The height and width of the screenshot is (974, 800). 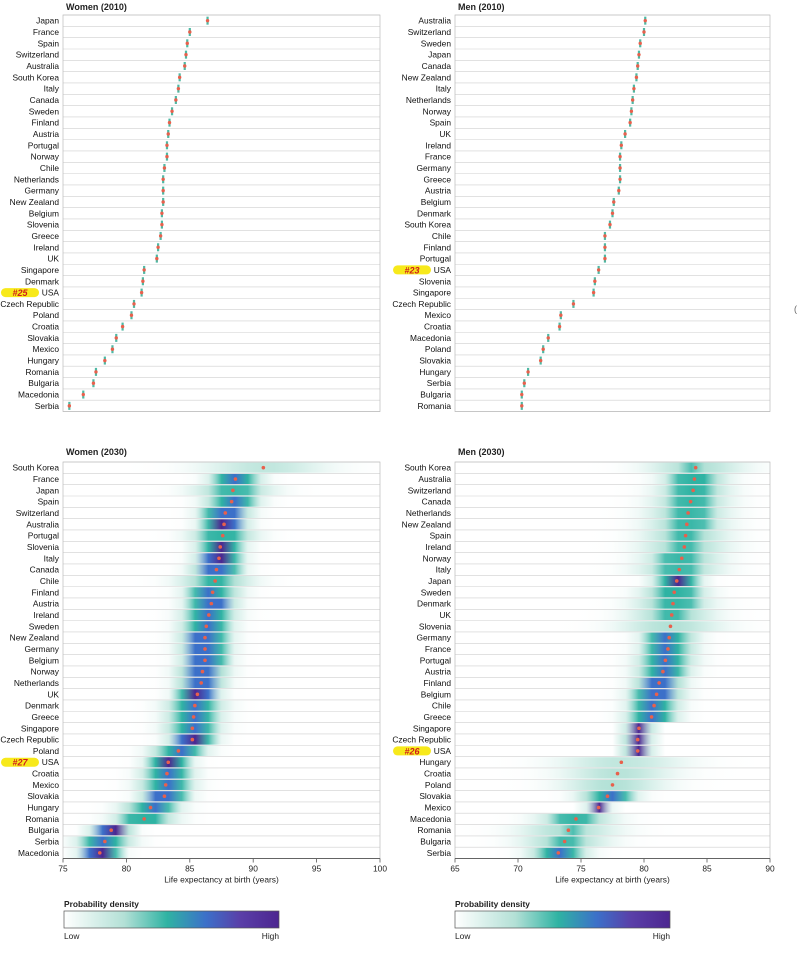 I want to click on country-label: Slovenia, so click(x=43, y=225).